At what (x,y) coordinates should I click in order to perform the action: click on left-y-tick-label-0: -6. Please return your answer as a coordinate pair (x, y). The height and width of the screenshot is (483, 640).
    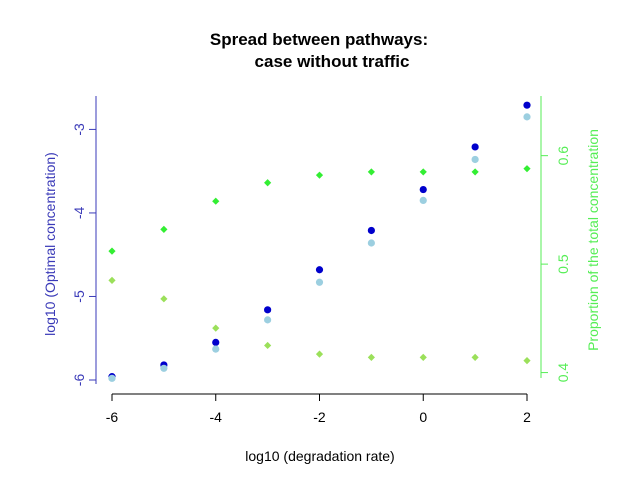
    Looking at the image, I should click on (79, 380).